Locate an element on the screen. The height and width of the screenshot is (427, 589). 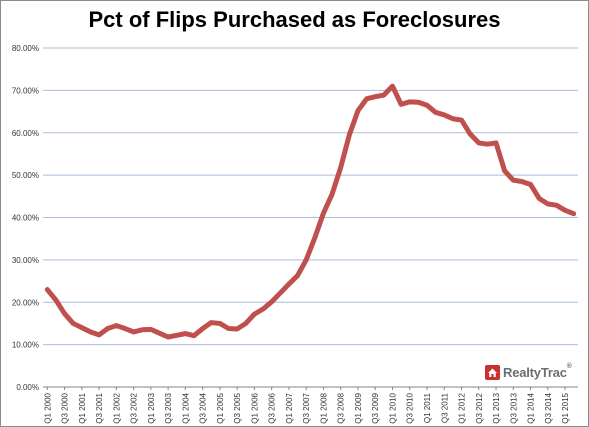
y-tick-label: 60.00% is located at coordinates (25, 133).